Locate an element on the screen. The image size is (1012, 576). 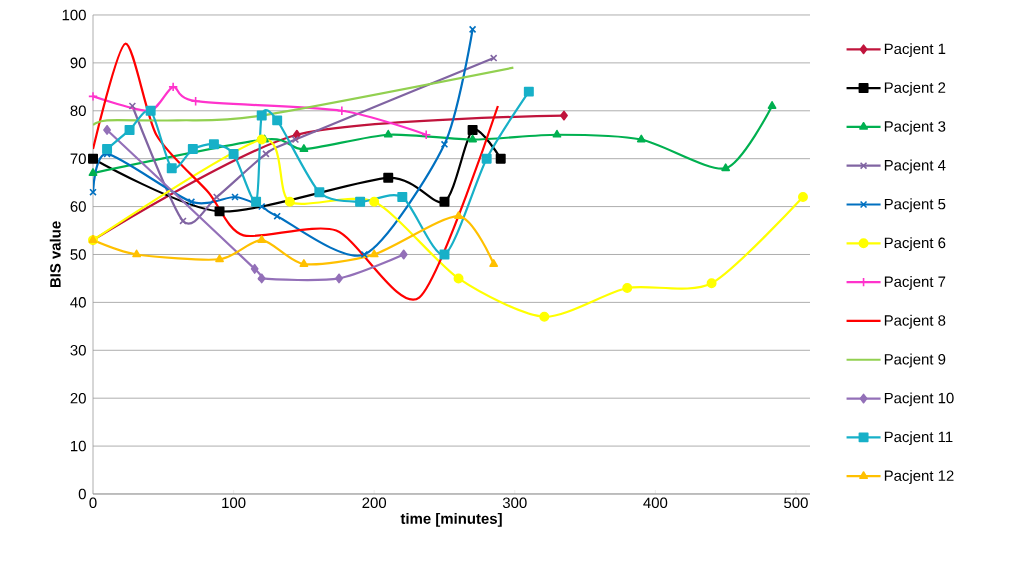
legend-label: Pacjent 6 is located at coordinates (915, 244).